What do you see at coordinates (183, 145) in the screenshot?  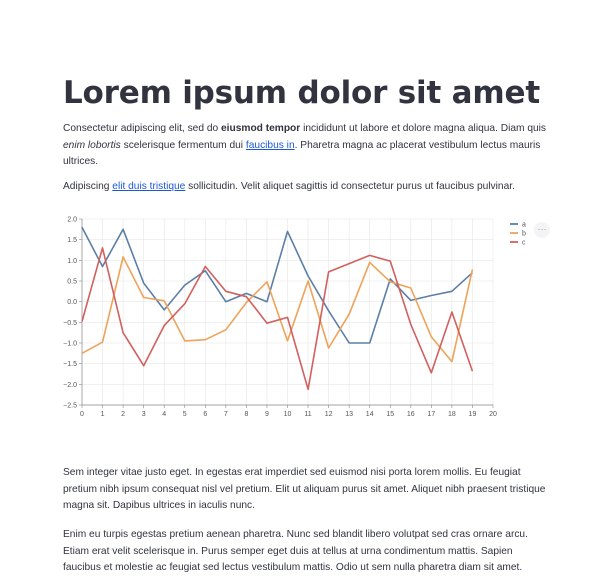 I see `text-span: scelerisque fermentum dui` at bounding box center [183, 145].